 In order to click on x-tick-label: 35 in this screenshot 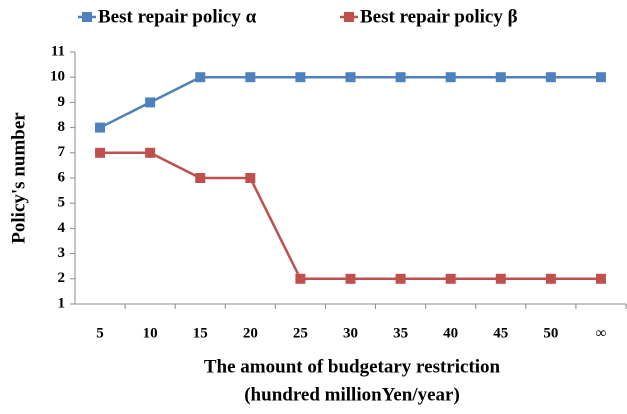, I will do `click(400, 333)`.